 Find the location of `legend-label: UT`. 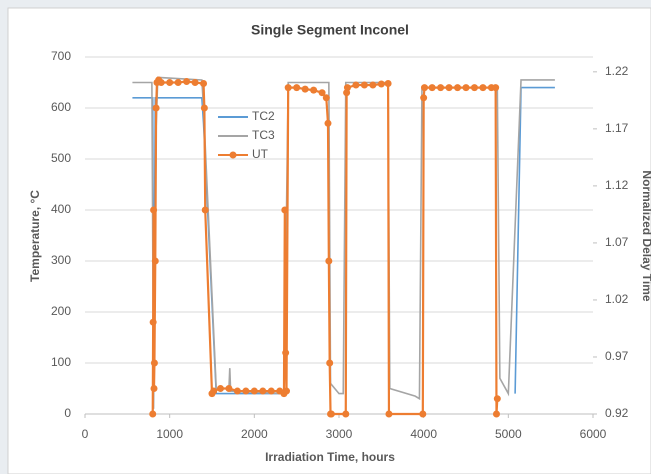

legend-label: UT is located at coordinates (260, 154).